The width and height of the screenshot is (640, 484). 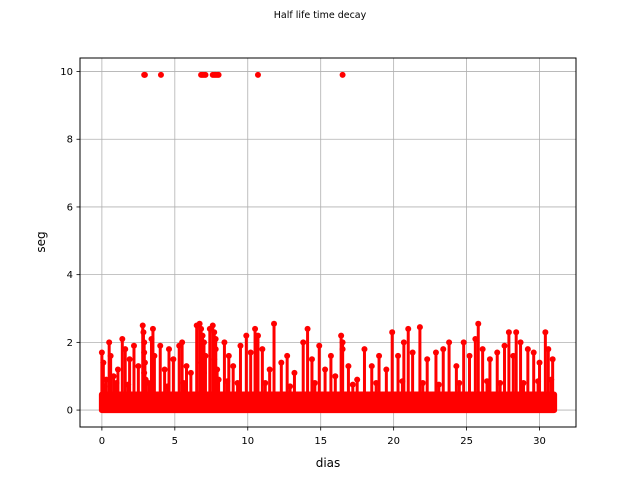 What do you see at coordinates (320, 441) in the screenshot?
I see `x-tick-label: 15` at bounding box center [320, 441].